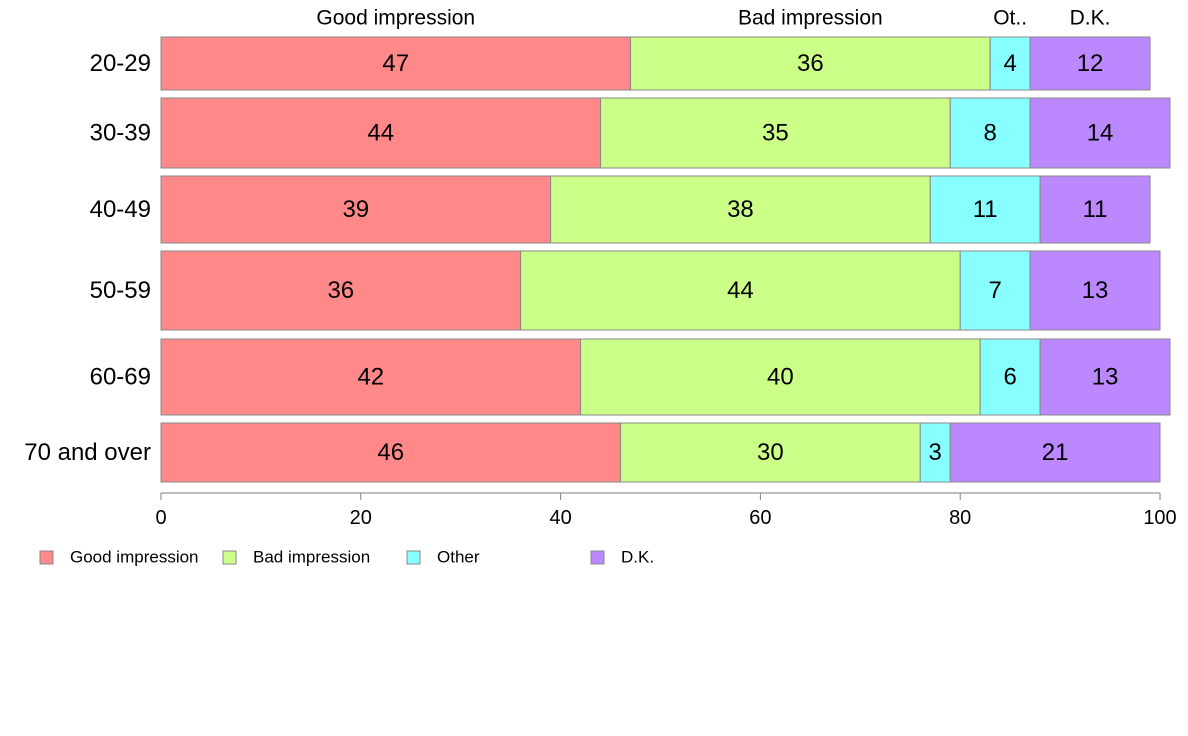  I want to click on bar-value-label: 3, so click(935, 452).